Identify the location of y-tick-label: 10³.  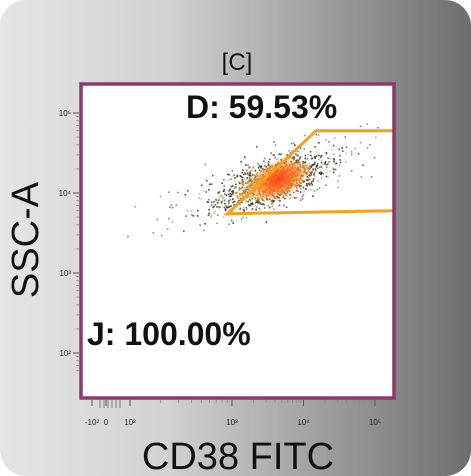
(65, 273).